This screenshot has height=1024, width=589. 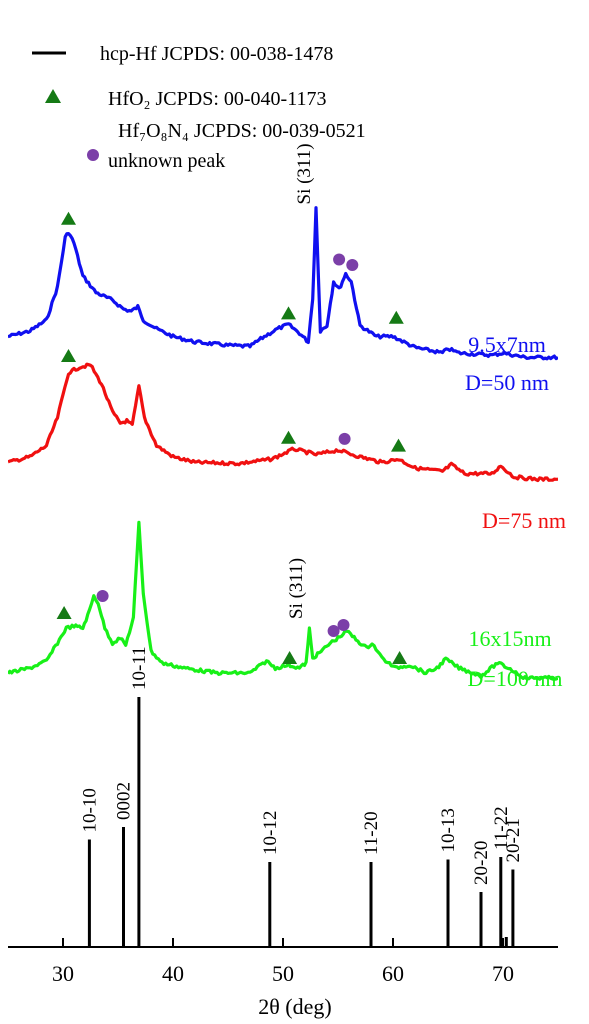 I want to click on legend-entry-hf7o8n4: Hf₇O₈N₄ JCPDS: 00-039-0521, so click(x=242, y=131).